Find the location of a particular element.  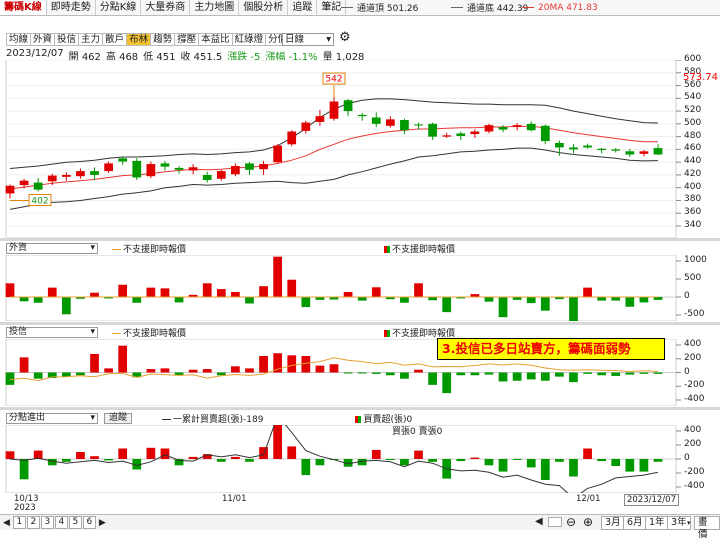

tool-moving-average: 均線 is located at coordinates (19, 39).